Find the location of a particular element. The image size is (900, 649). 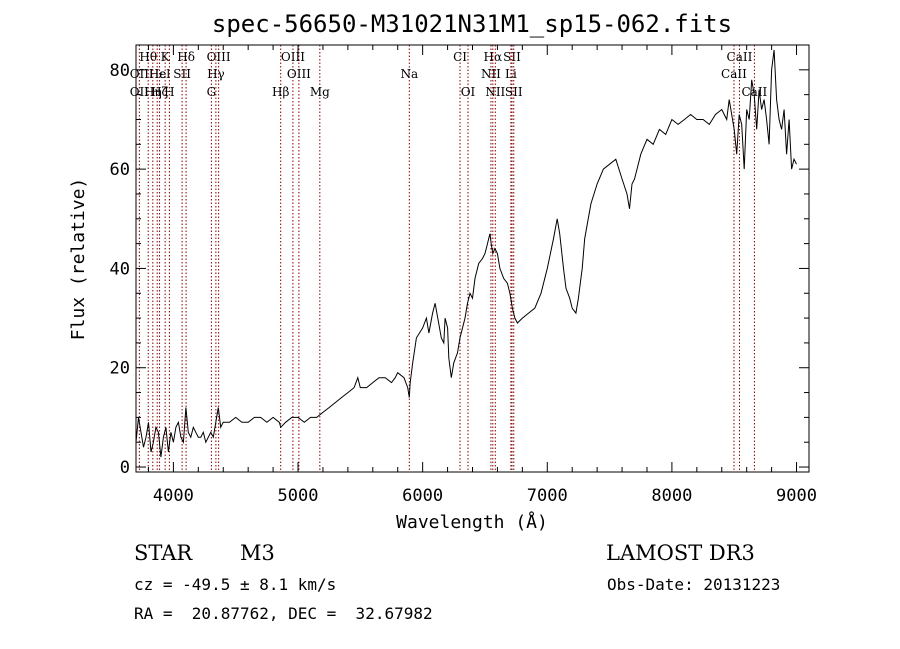

line-label-mid-0: OII is located at coordinates (140, 74).